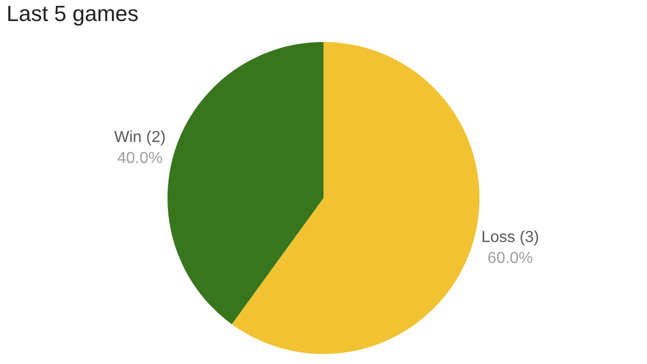  What do you see at coordinates (510, 237) in the screenshot?
I see `slice-label: Loss (3)` at bounding box center [510, 237].